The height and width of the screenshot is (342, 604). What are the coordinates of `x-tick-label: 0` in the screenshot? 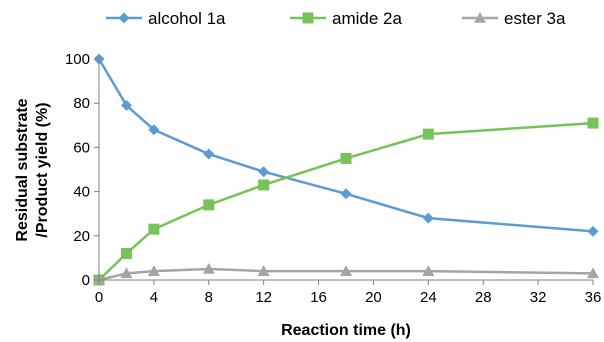 It's located at (99, 297).